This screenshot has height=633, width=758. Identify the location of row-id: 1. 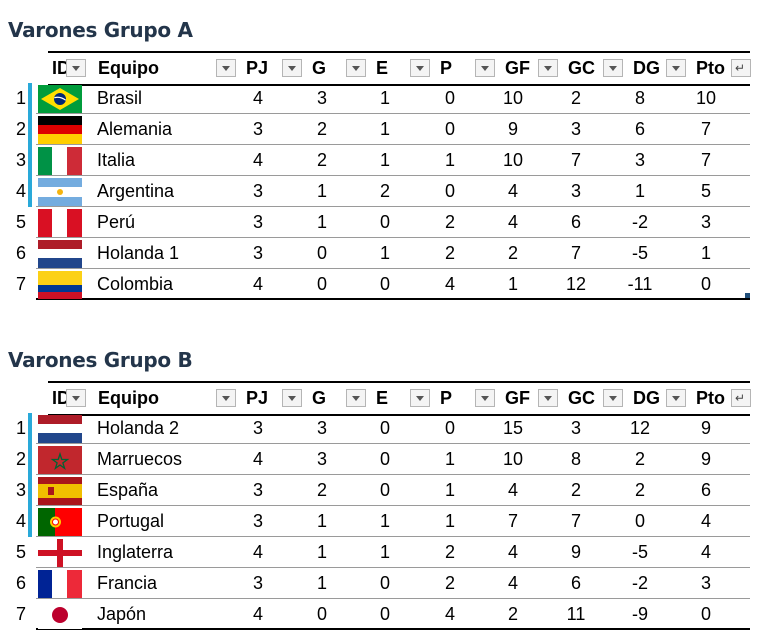
(21, 98).